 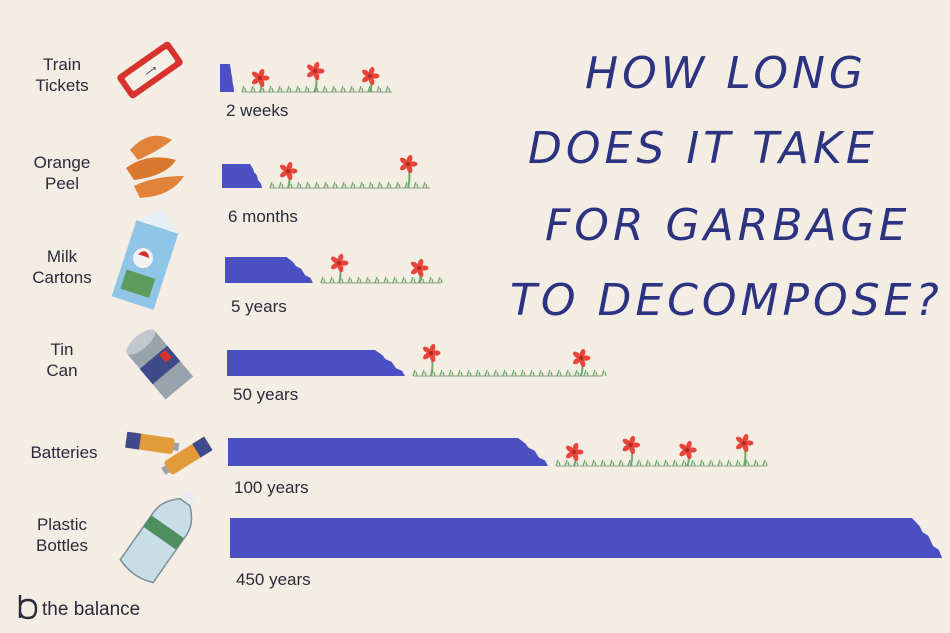 What do you see at coordinates (160, 364) in the screenshot?
I see `tin-can-icon` at bounding box center [160, 364].